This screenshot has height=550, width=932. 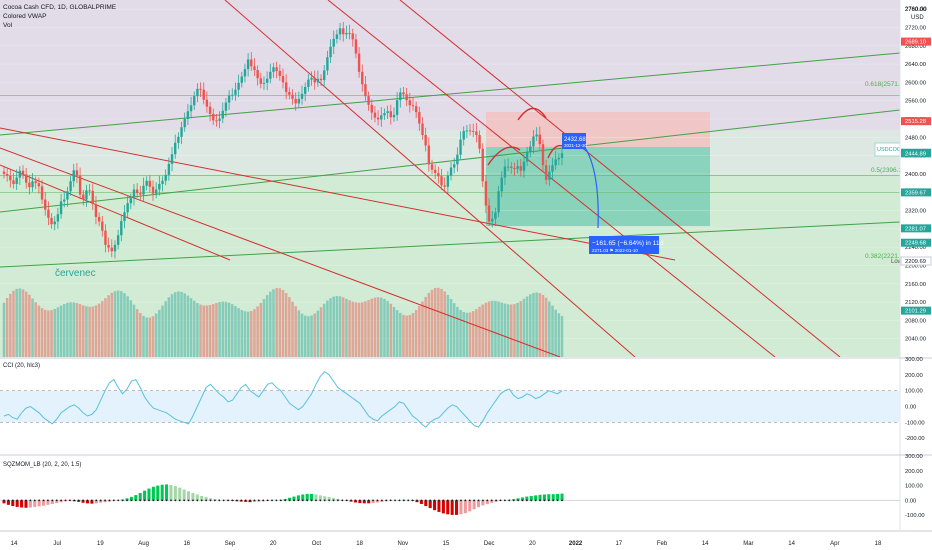 I want to click on target-sub-label: 2271.03 ⚑ 2022-01-10, so click(x=615, y=250).